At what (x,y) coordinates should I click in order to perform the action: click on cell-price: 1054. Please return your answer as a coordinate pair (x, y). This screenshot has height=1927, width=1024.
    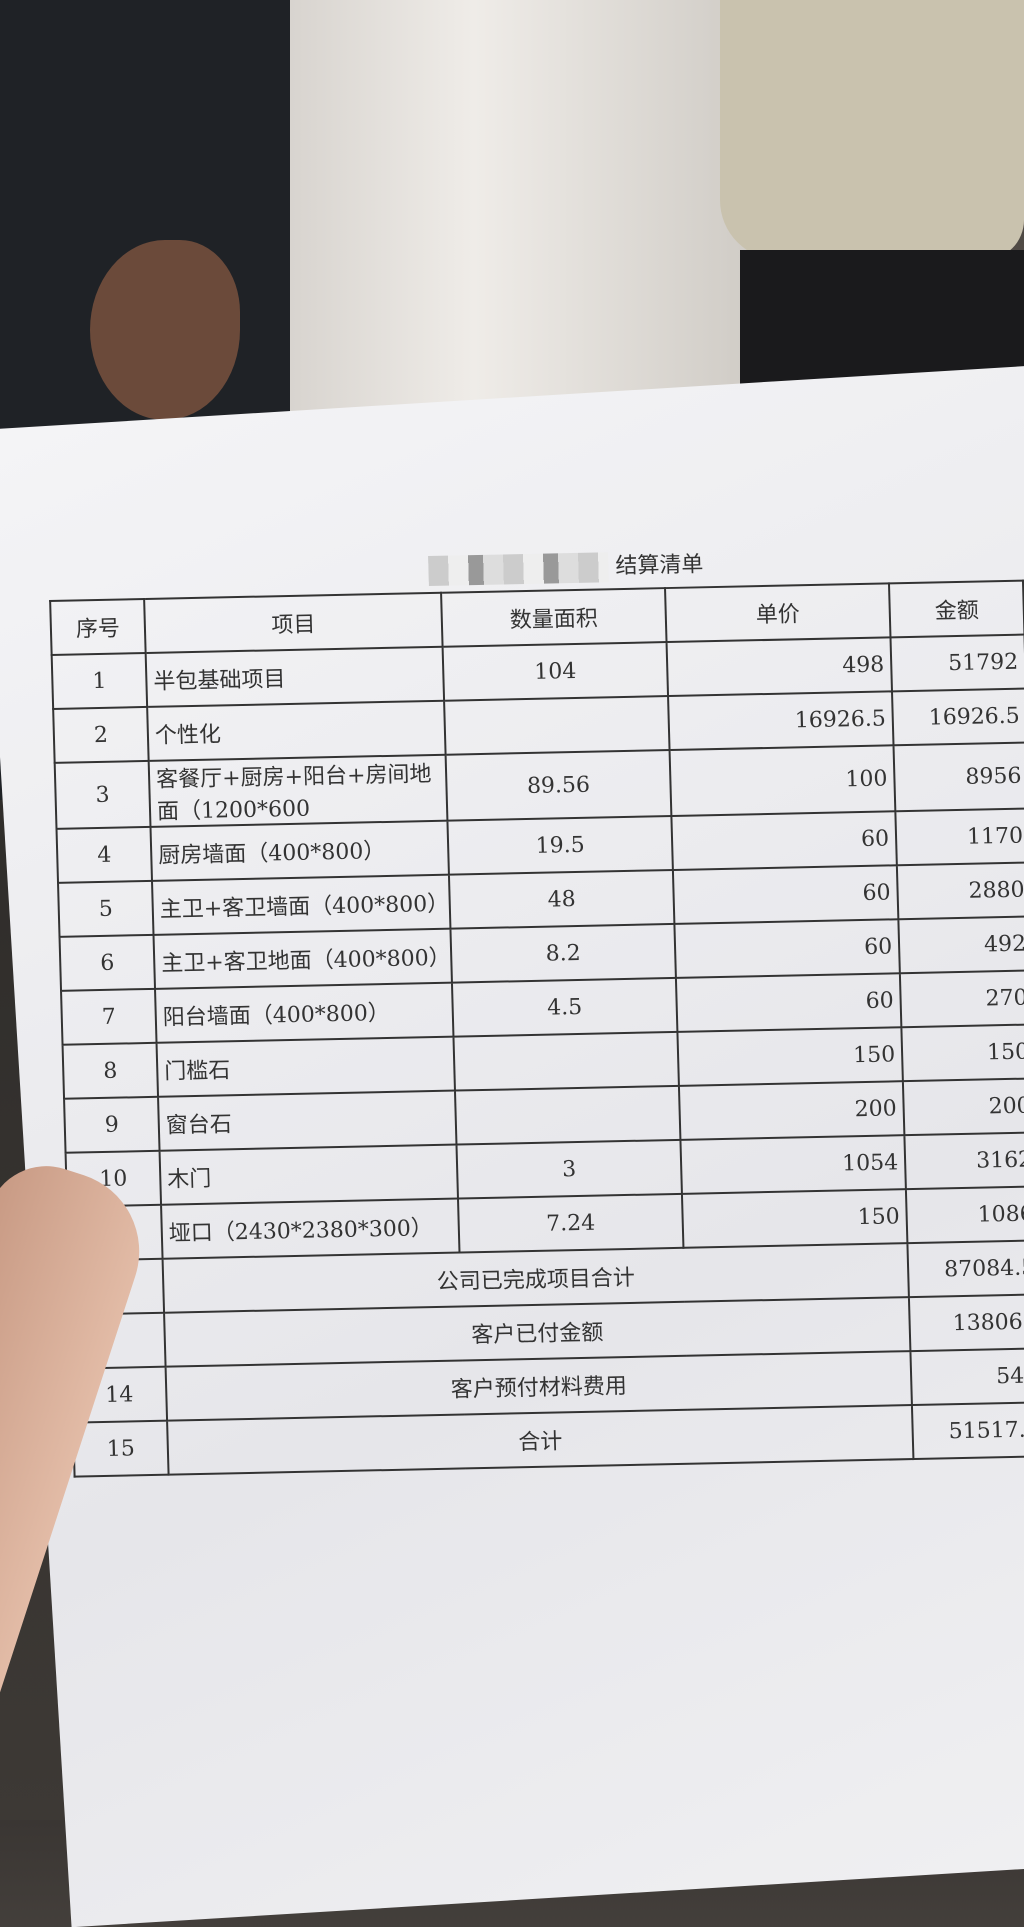
    Looking at the image, I should click on (793, 1164).